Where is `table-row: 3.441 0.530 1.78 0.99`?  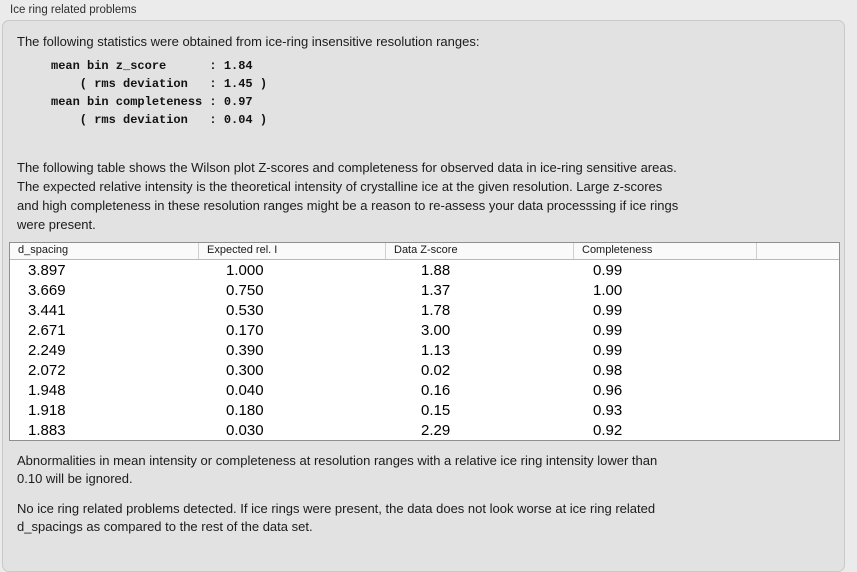 table-row: 3.441 0.530 1.78 0.99 is located at coordinates (424, 310).